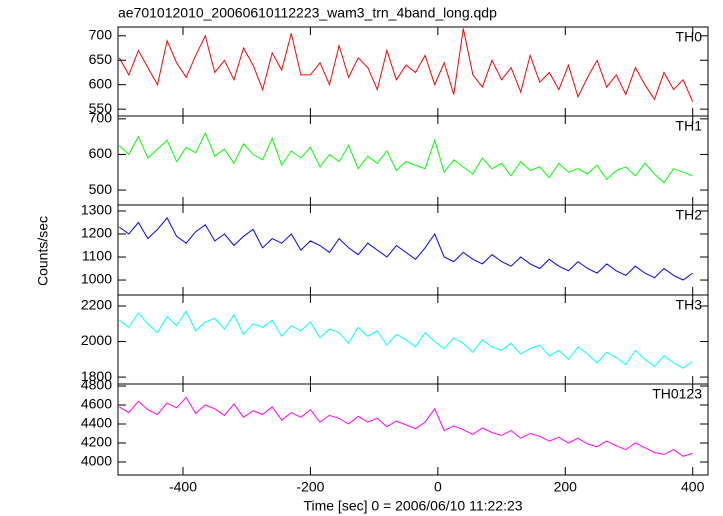 Image resolution: width=723 pixels, height=516 pixels. Describe the element at coordinates (97, 256) in the screenshot. I see `y-tick-label: 1100` at that location.